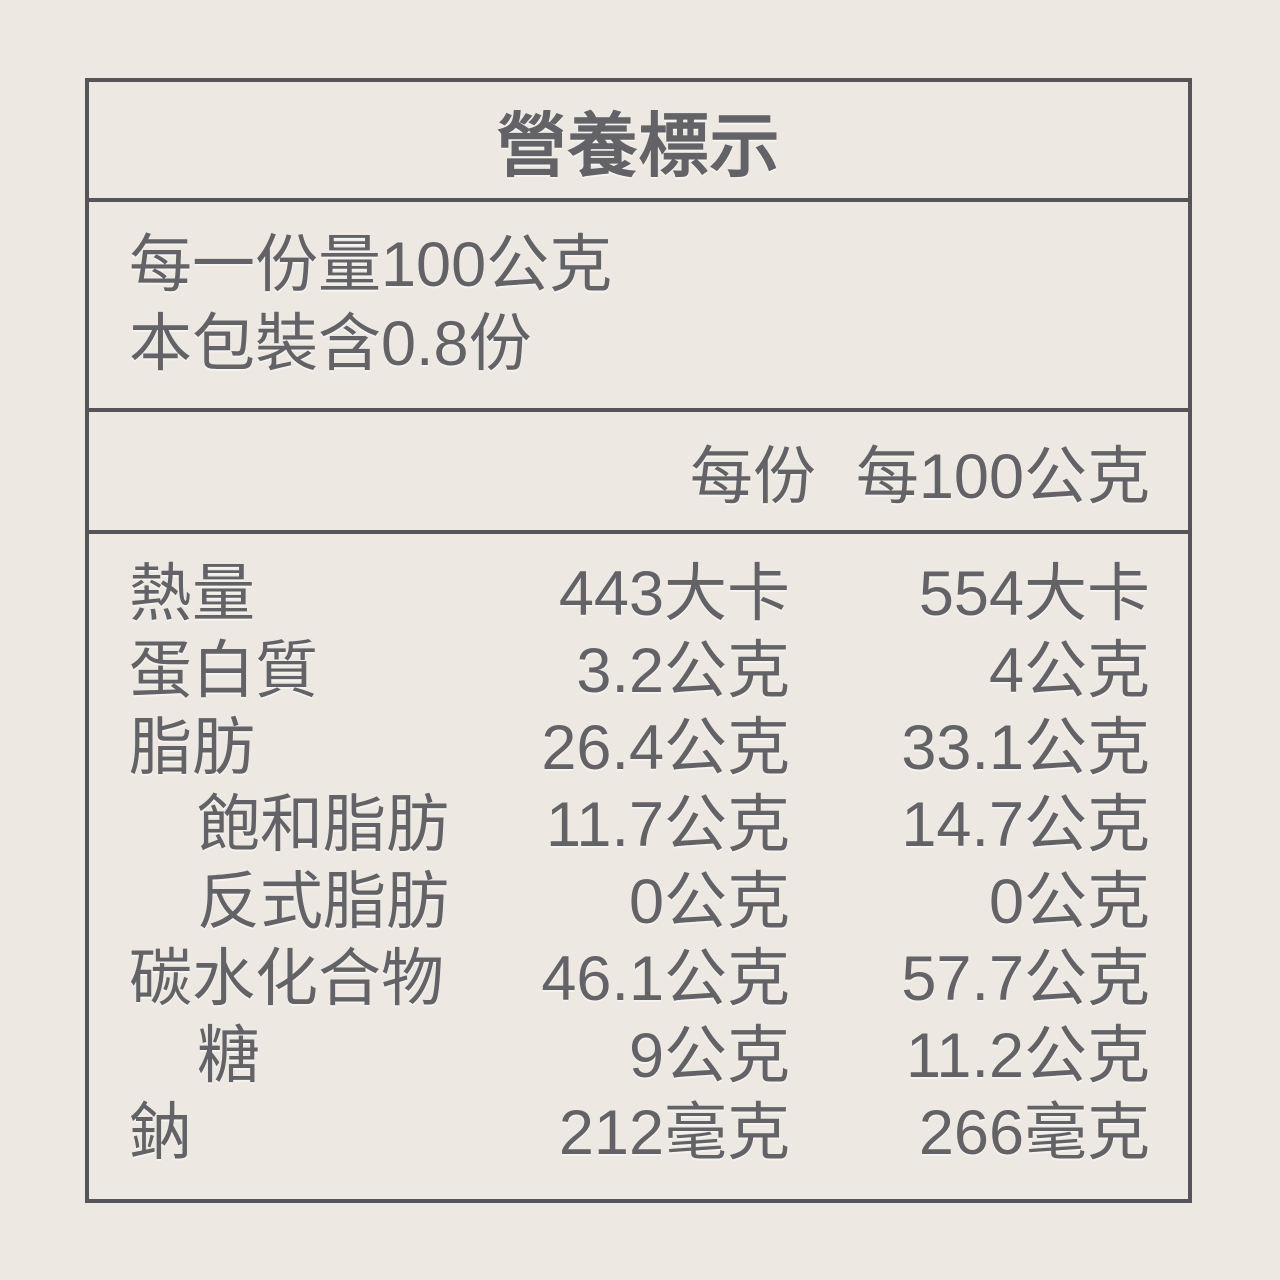  I want to click on table-row-carbohydrate: 碳水化合物 46.1公克 57.7公克, so click(639, 979).